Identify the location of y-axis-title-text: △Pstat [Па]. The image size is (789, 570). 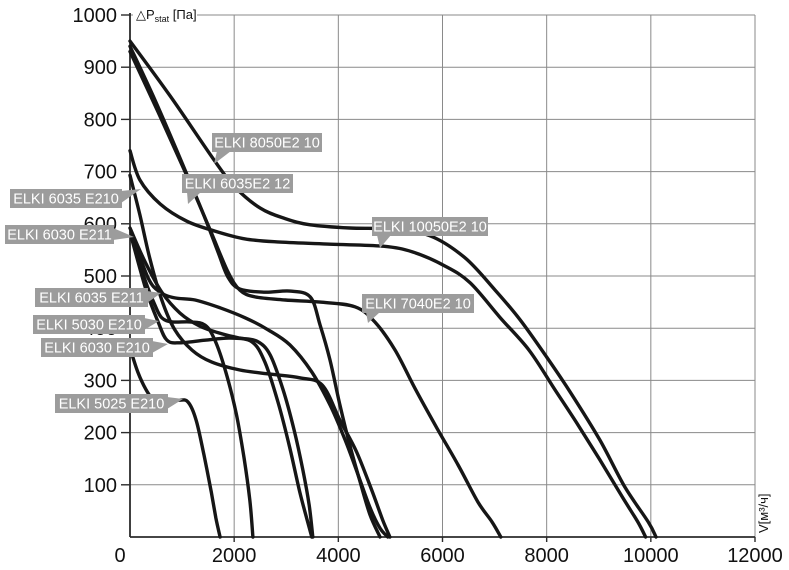
(166, 15).